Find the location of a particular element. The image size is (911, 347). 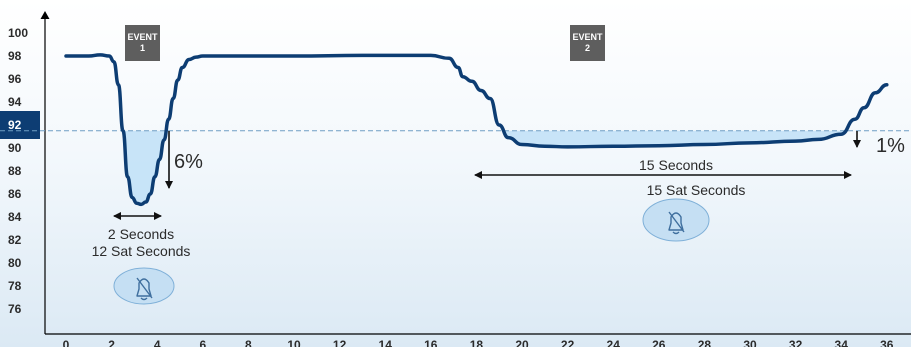

y-tick-label: 82 is located at coordinates (15, 240).